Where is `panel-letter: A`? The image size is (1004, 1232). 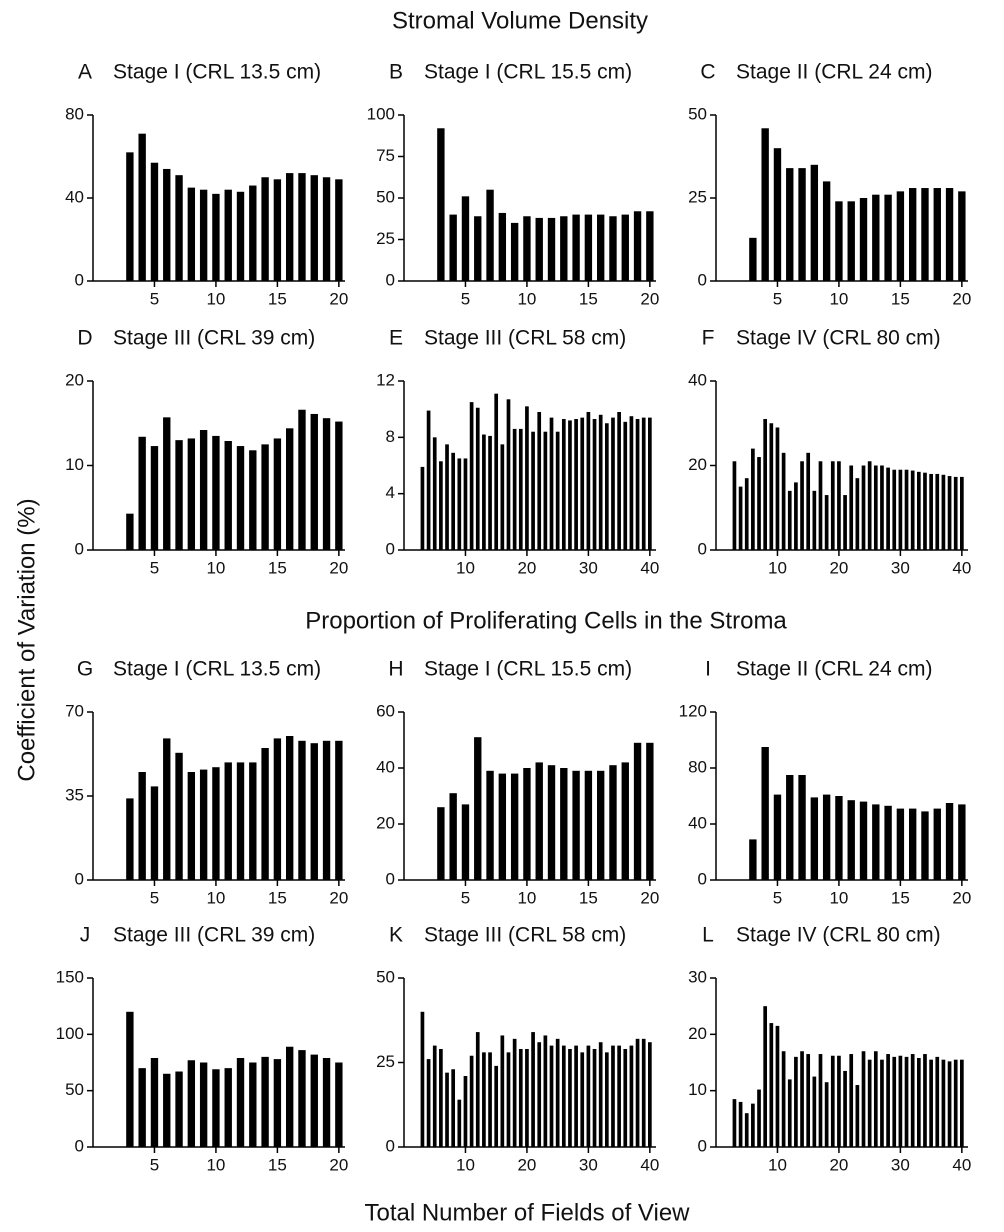 panel-letter: A is located at coordinates (85, 72).